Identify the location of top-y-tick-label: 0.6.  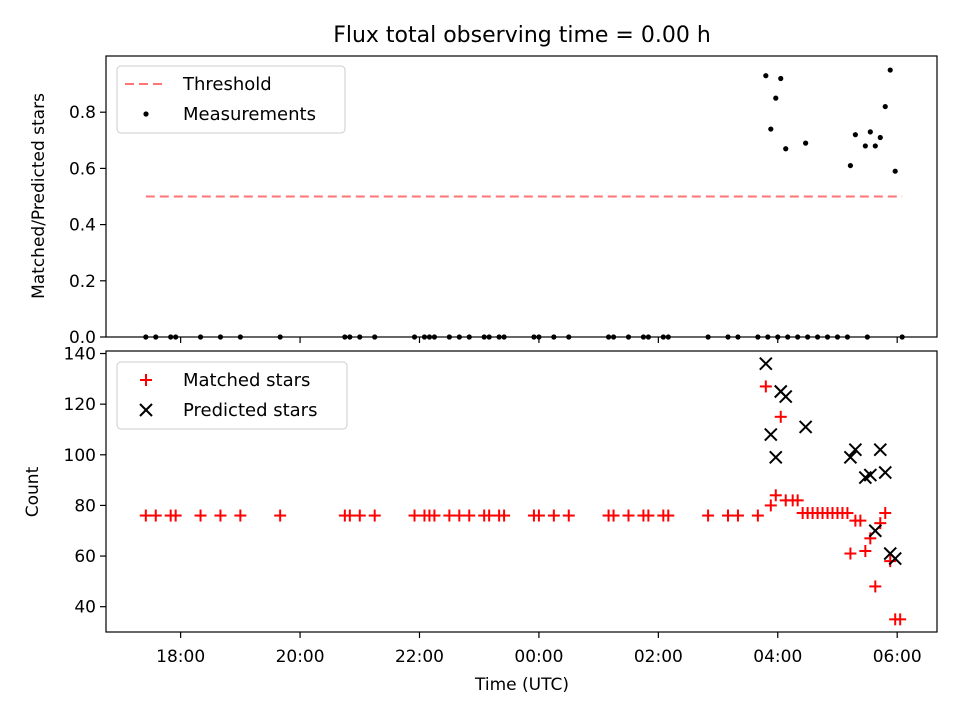
(82, 169).